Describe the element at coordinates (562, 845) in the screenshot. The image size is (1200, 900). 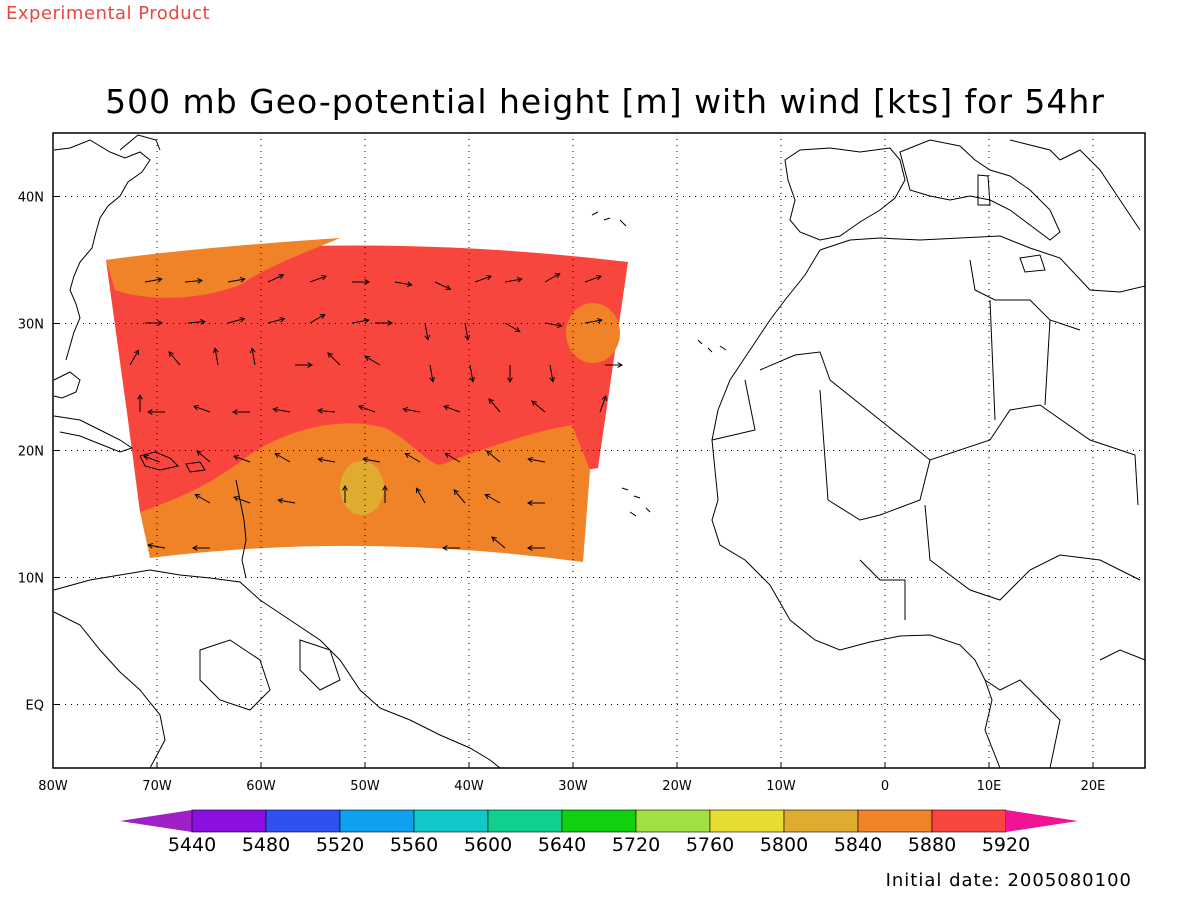
I see `colorbar-label: 5640` at that location.